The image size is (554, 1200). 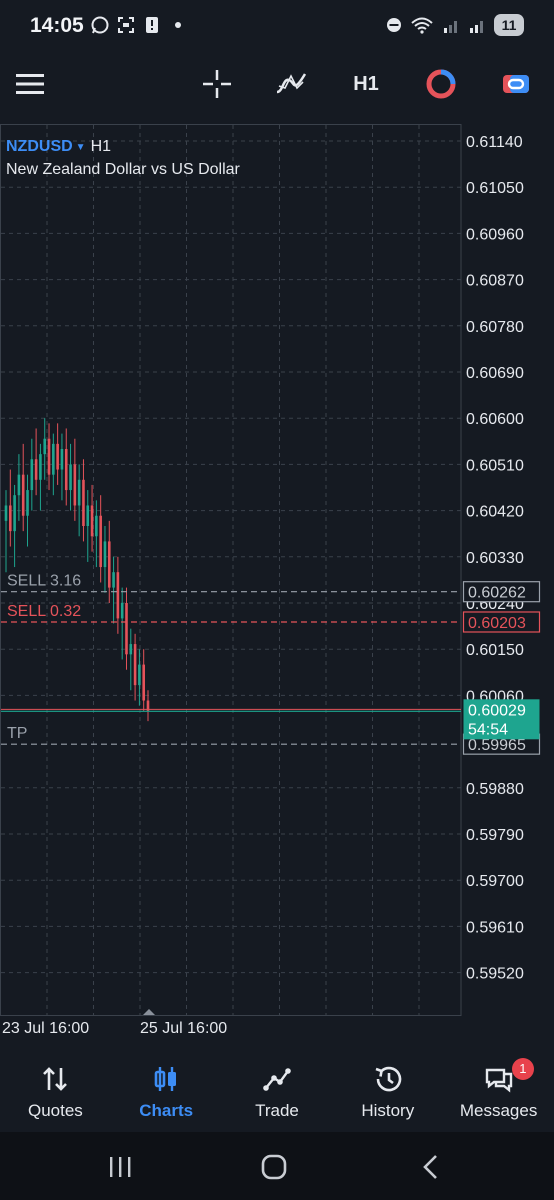 What do you see at coordinates (388, 1079) in the screenshot?
I see `history-icon` at bounding box center [388, 1079].